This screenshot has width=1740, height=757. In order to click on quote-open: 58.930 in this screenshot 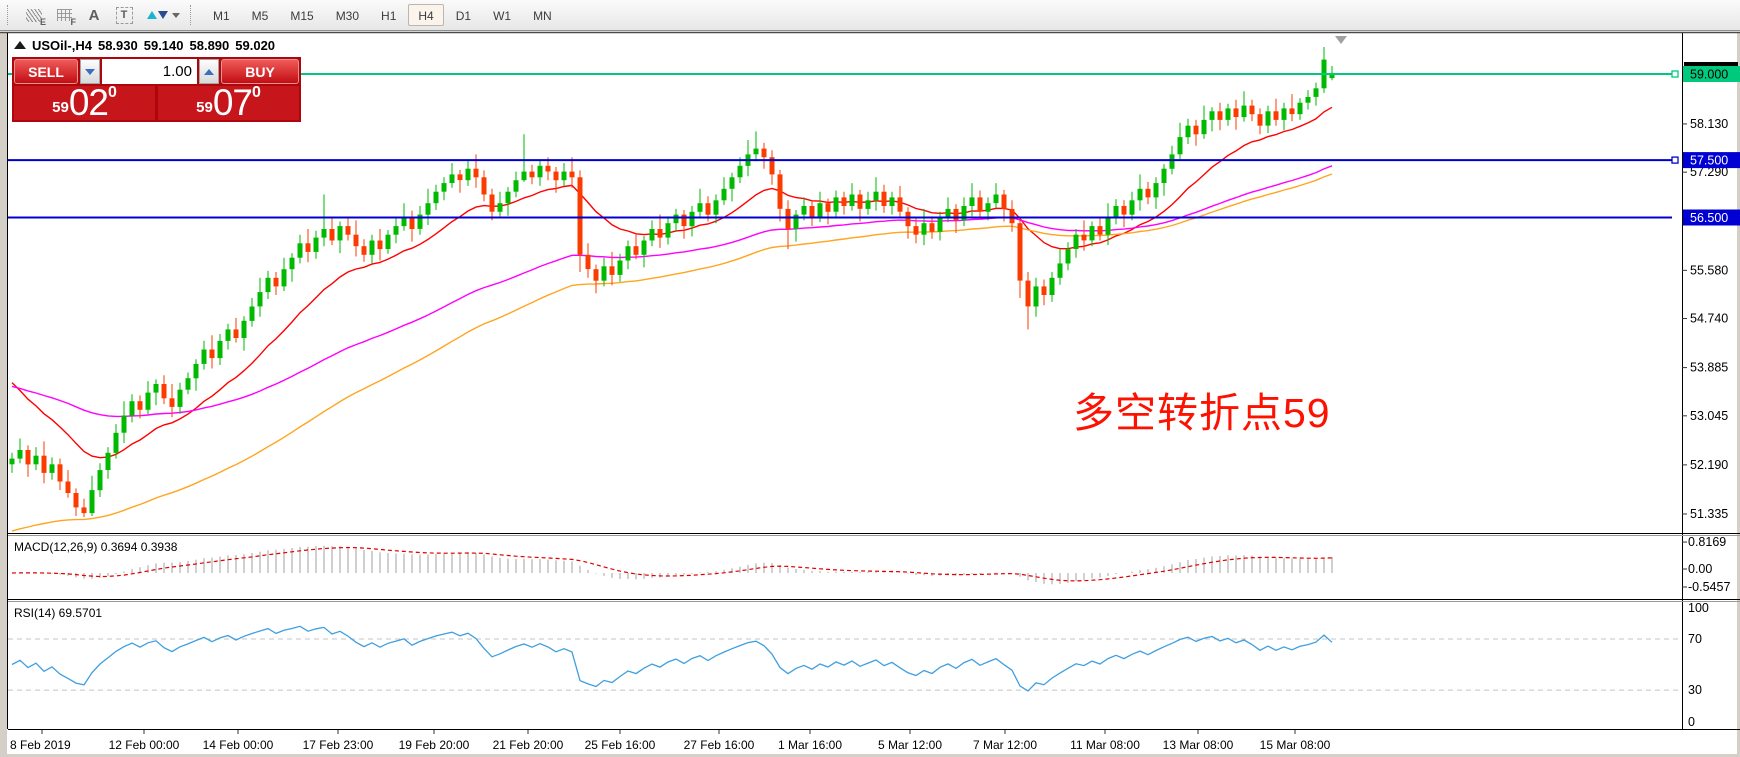, I will do `click(117, 45)`.